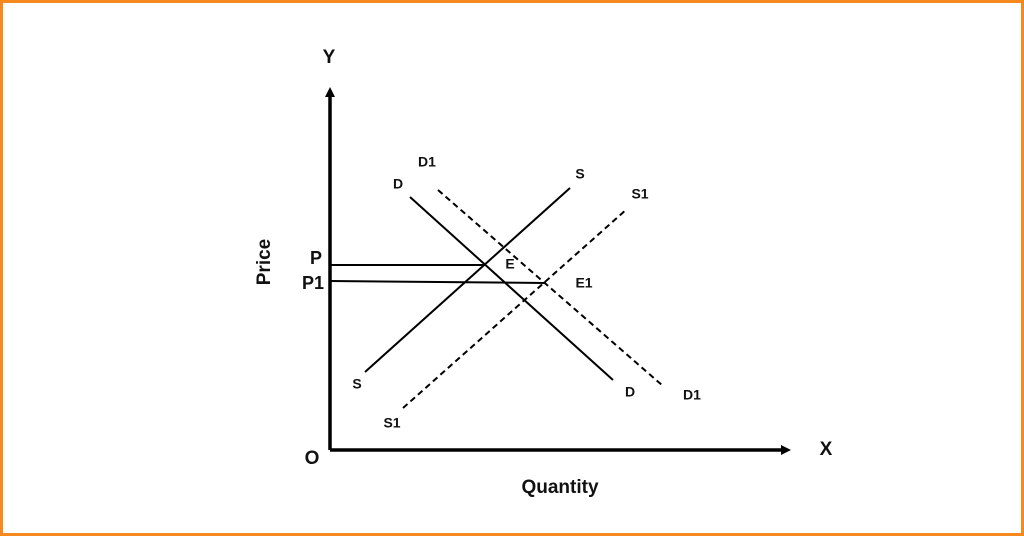  I want to click on demand-curve, so click(511, 288).